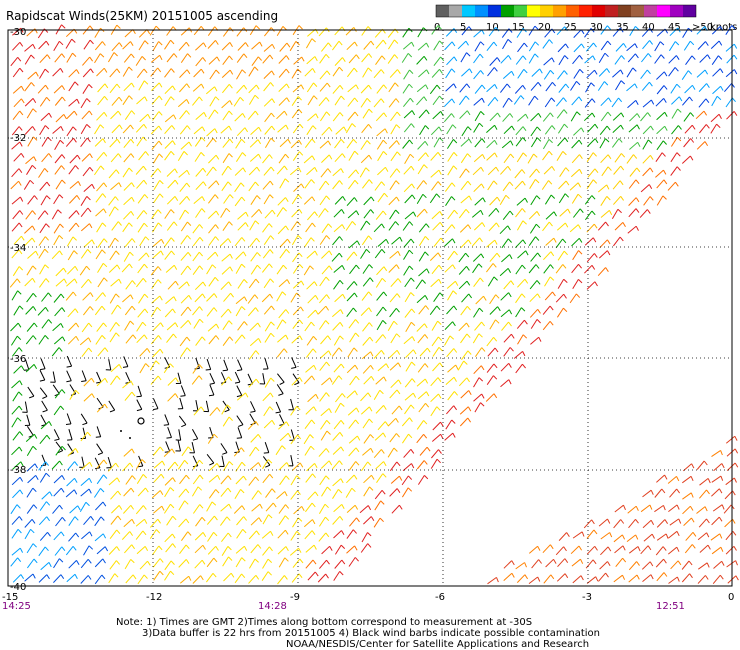  What do you see at coordinates (570, 27) in the screenshot?
I see `legend-tick: 25` at bounding box center [570, 27].